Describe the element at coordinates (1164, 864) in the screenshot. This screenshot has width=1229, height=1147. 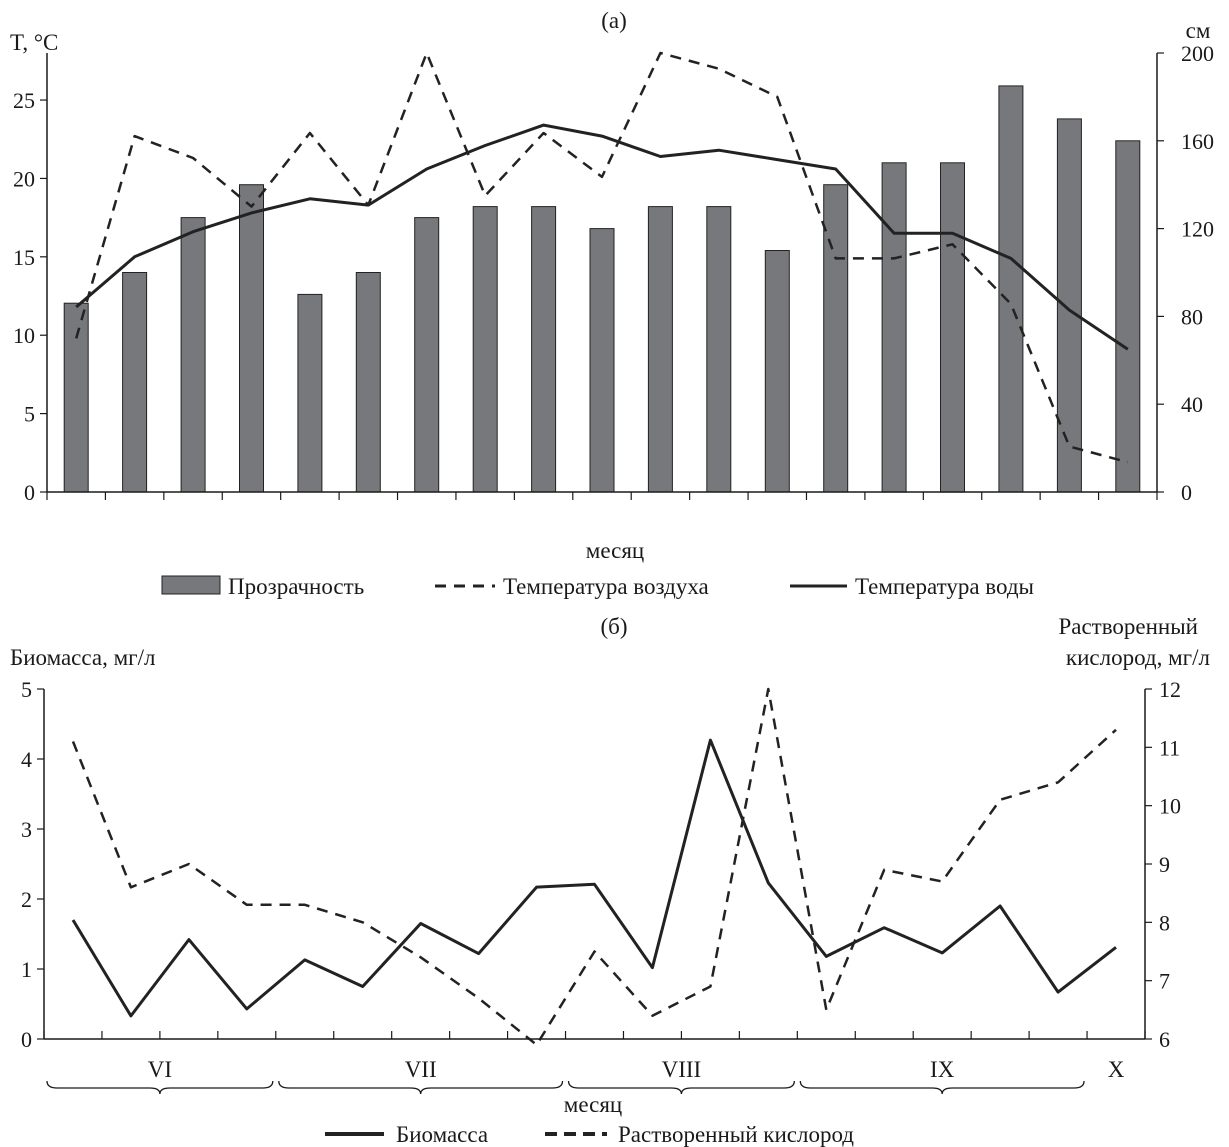
I see `right-tick-label: 9` at that location.